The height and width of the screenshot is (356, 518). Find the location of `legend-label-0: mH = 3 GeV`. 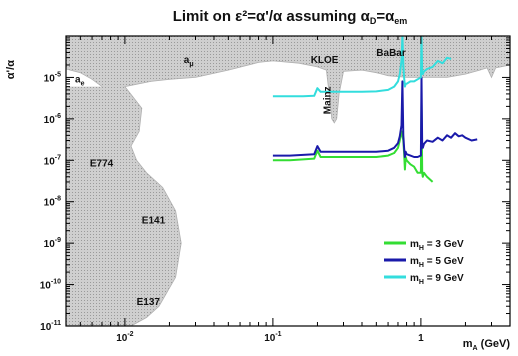

legend-label-0: mH = 3 GeV is located at coordinates (437, 245).